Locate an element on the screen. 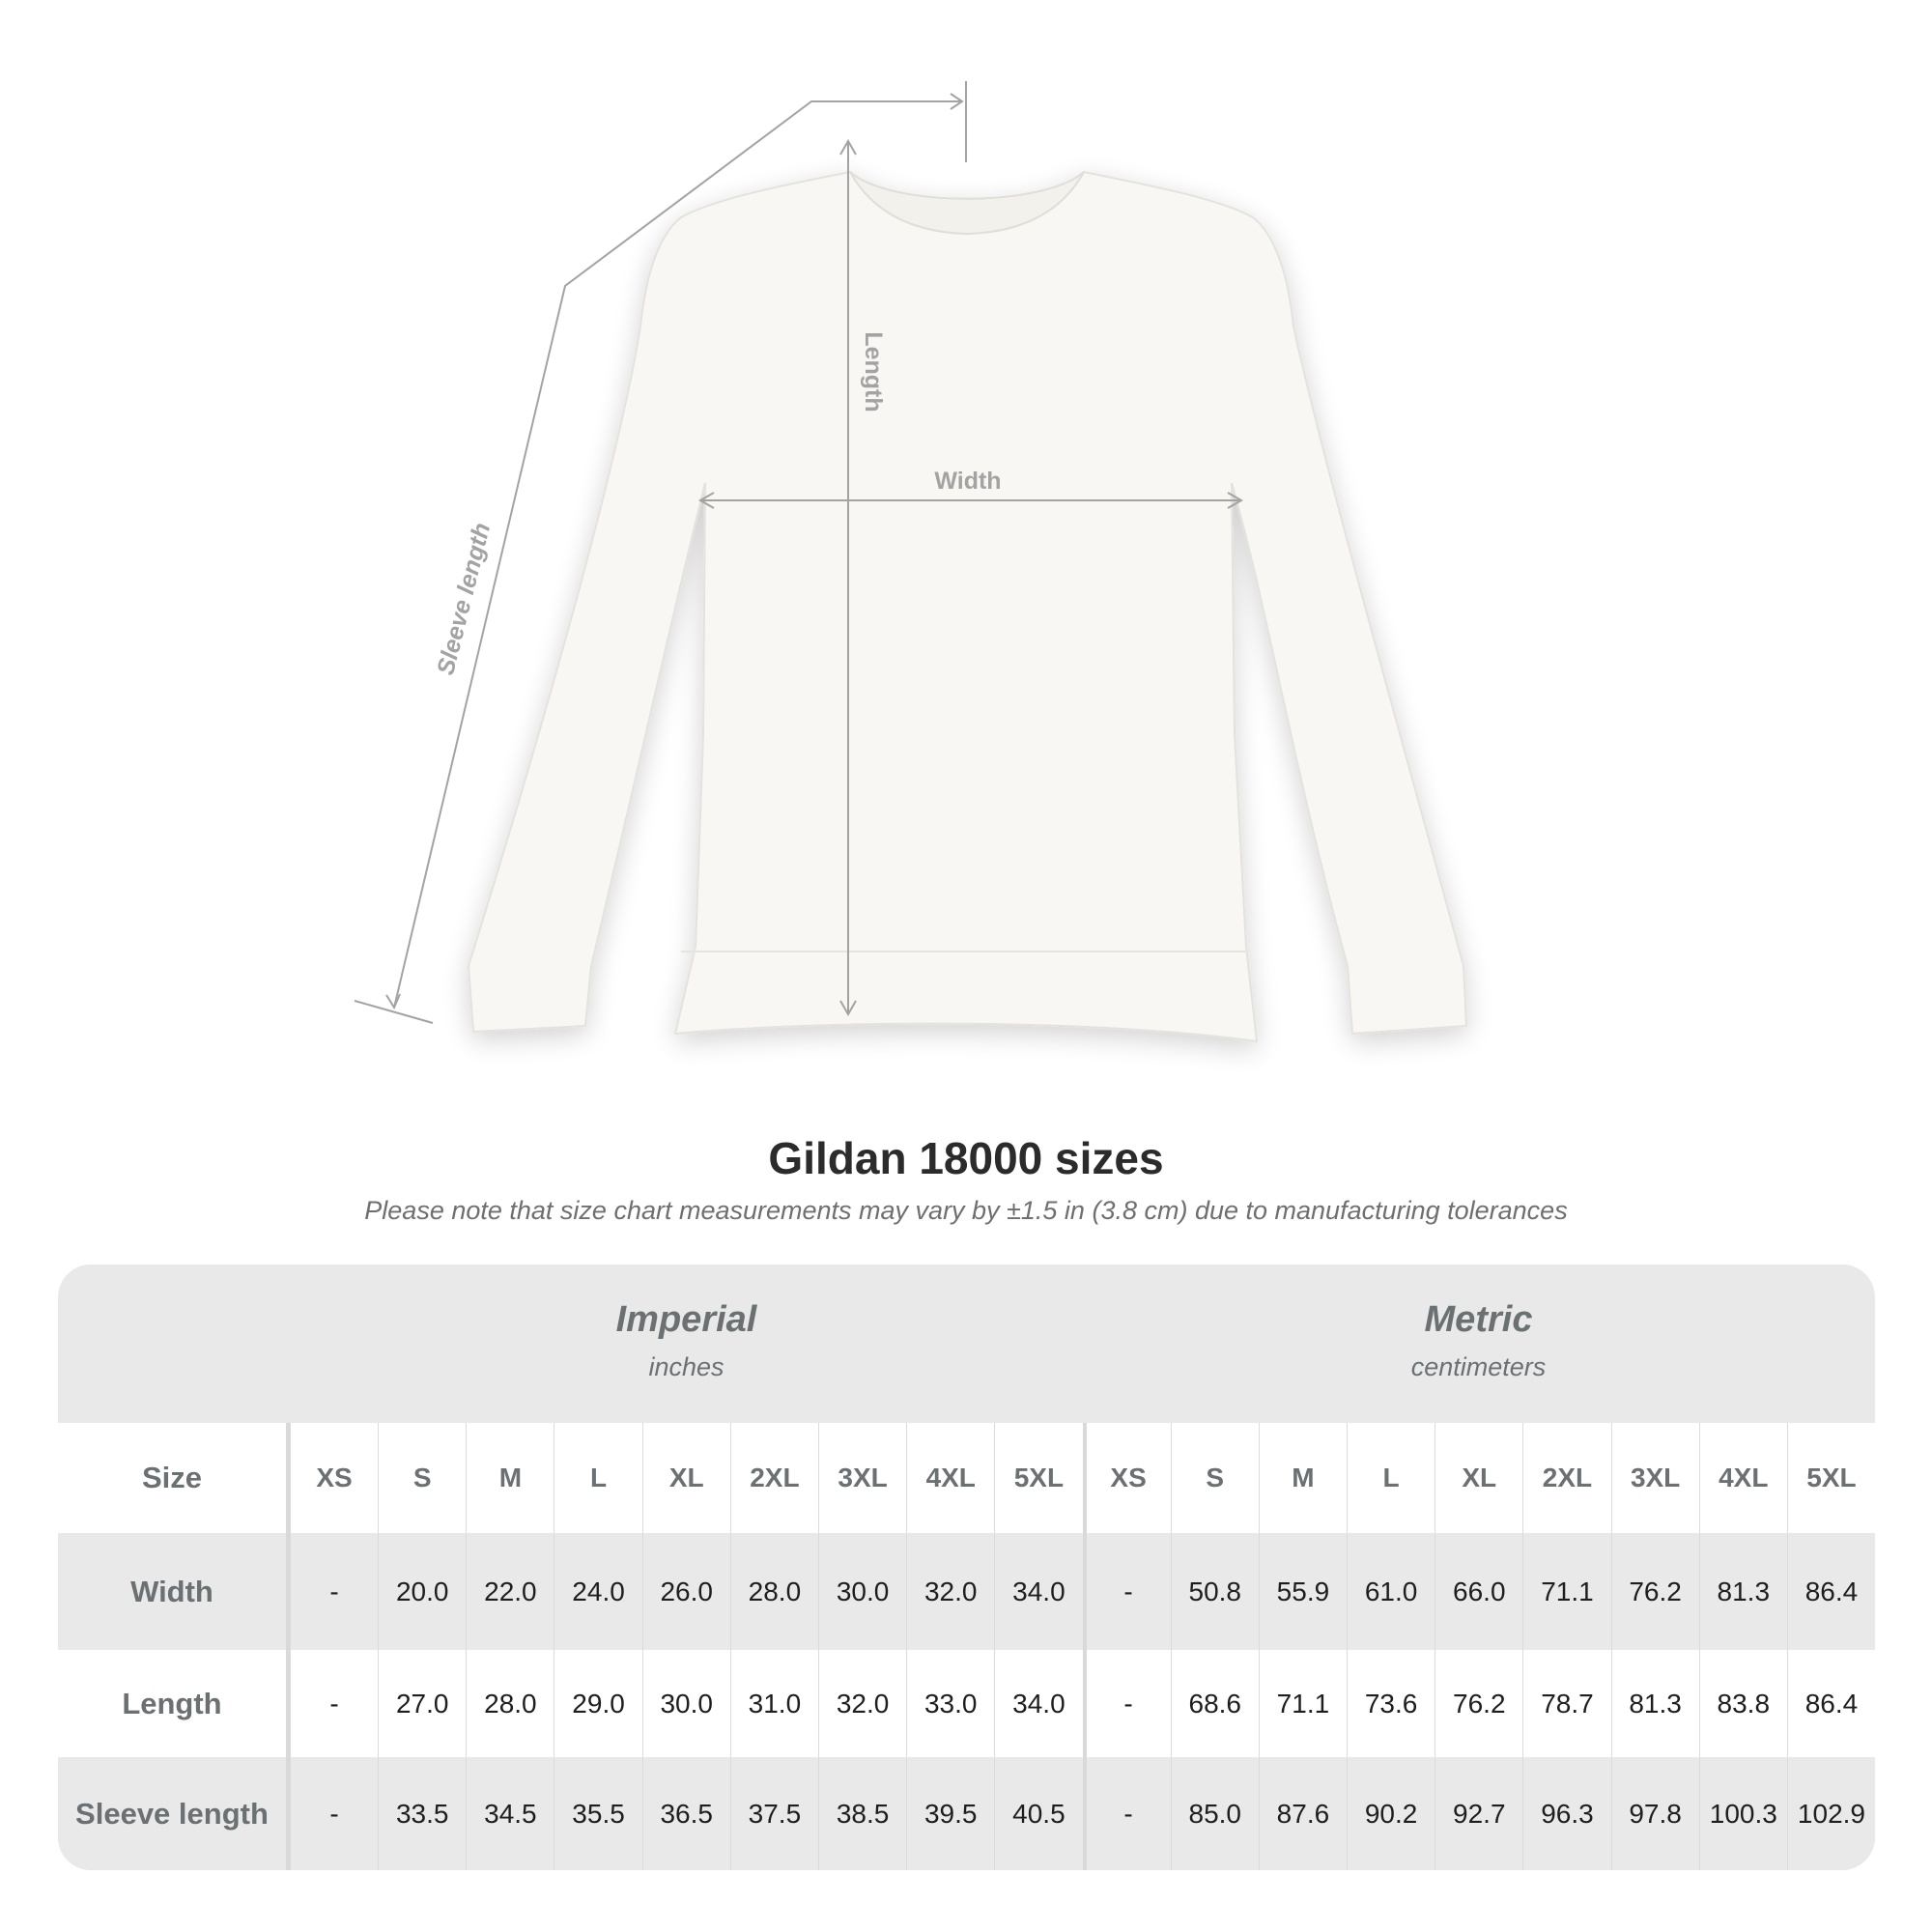 This screenshot has height=1932, width=1932. metric-size-s: S is located at coordinates (1214, 1478).